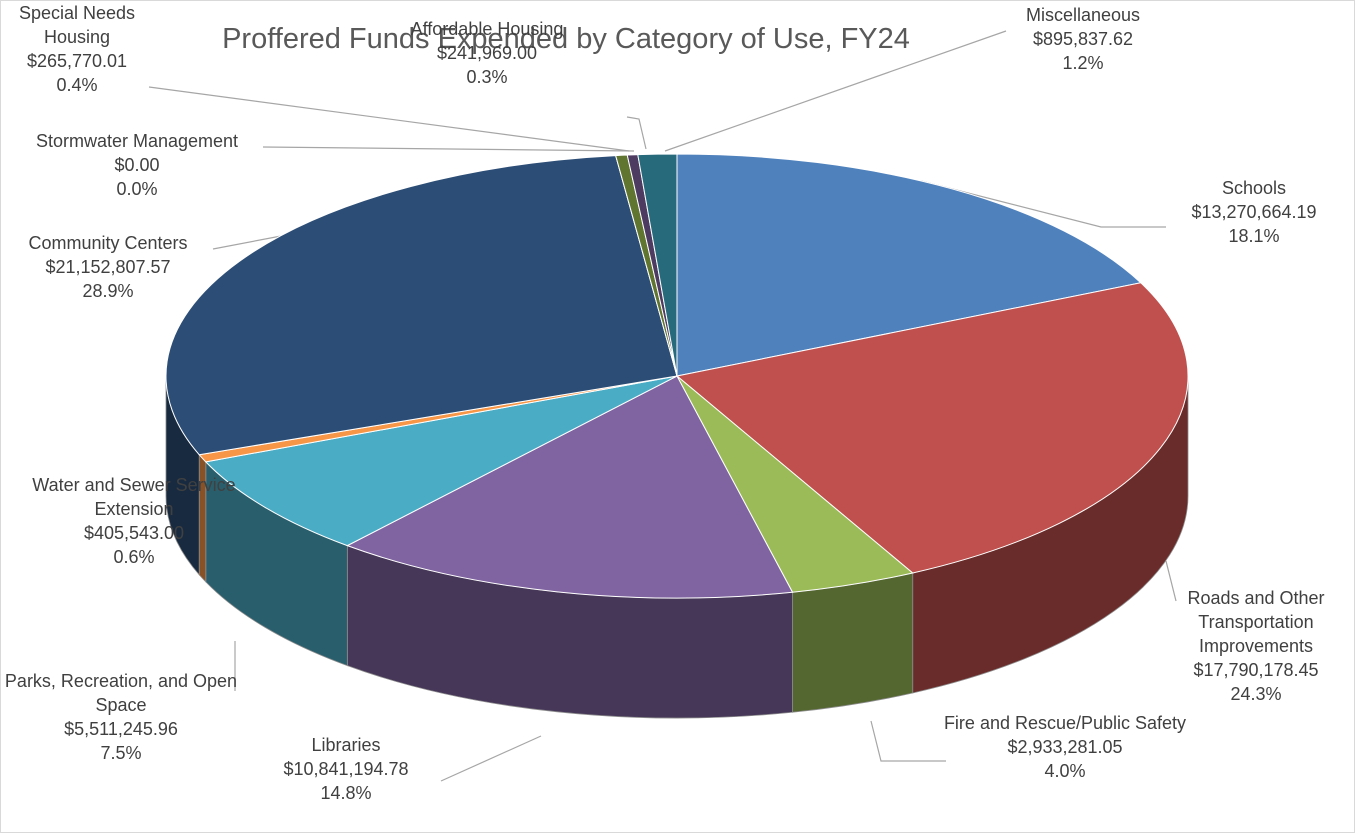  Describe the element at coordinates (77, 85) in the screenshot. I see `percent-label: 0.4%` at that location.